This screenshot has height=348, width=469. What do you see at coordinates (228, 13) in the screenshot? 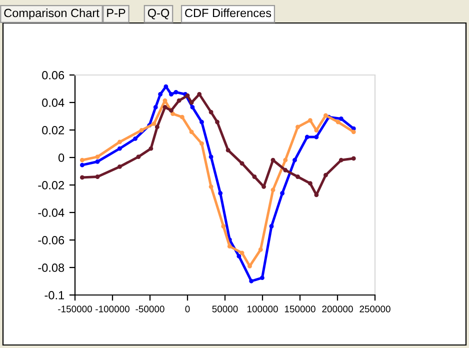
I see `text: CDF Differences` at bounding box center [228, 13].